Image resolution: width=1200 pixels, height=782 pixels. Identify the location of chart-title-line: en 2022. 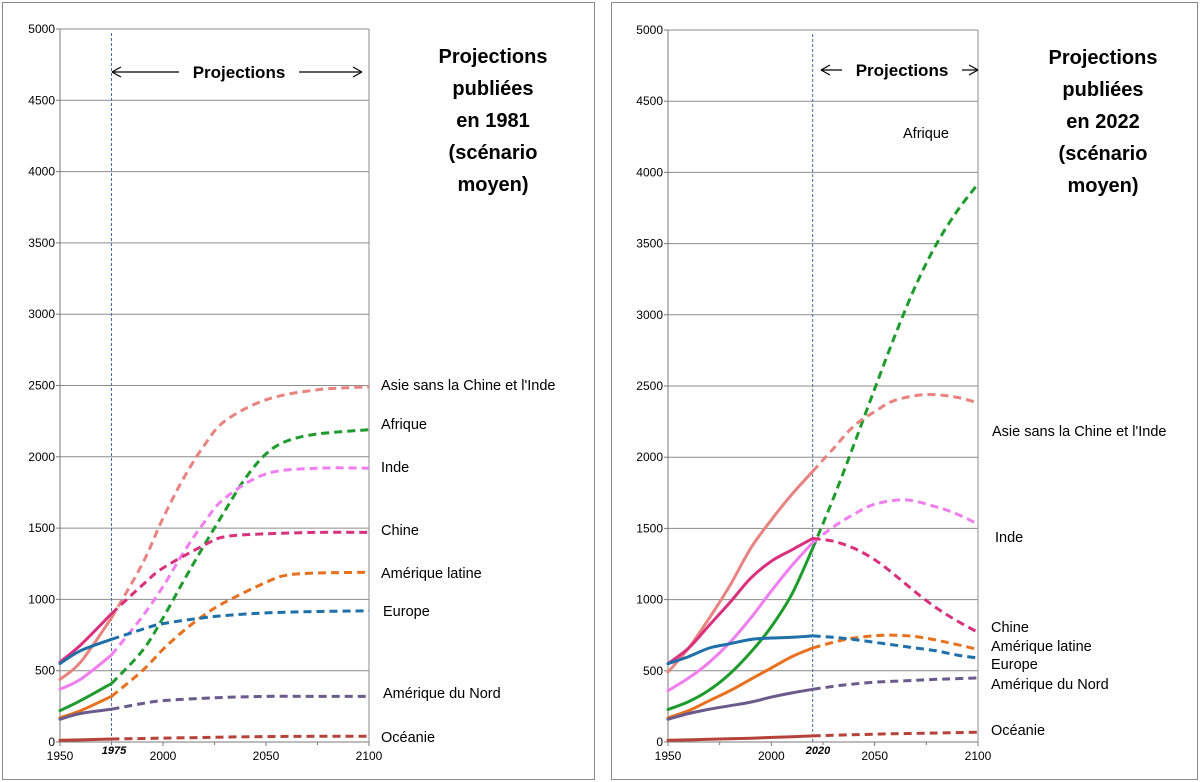
(1102, 122).